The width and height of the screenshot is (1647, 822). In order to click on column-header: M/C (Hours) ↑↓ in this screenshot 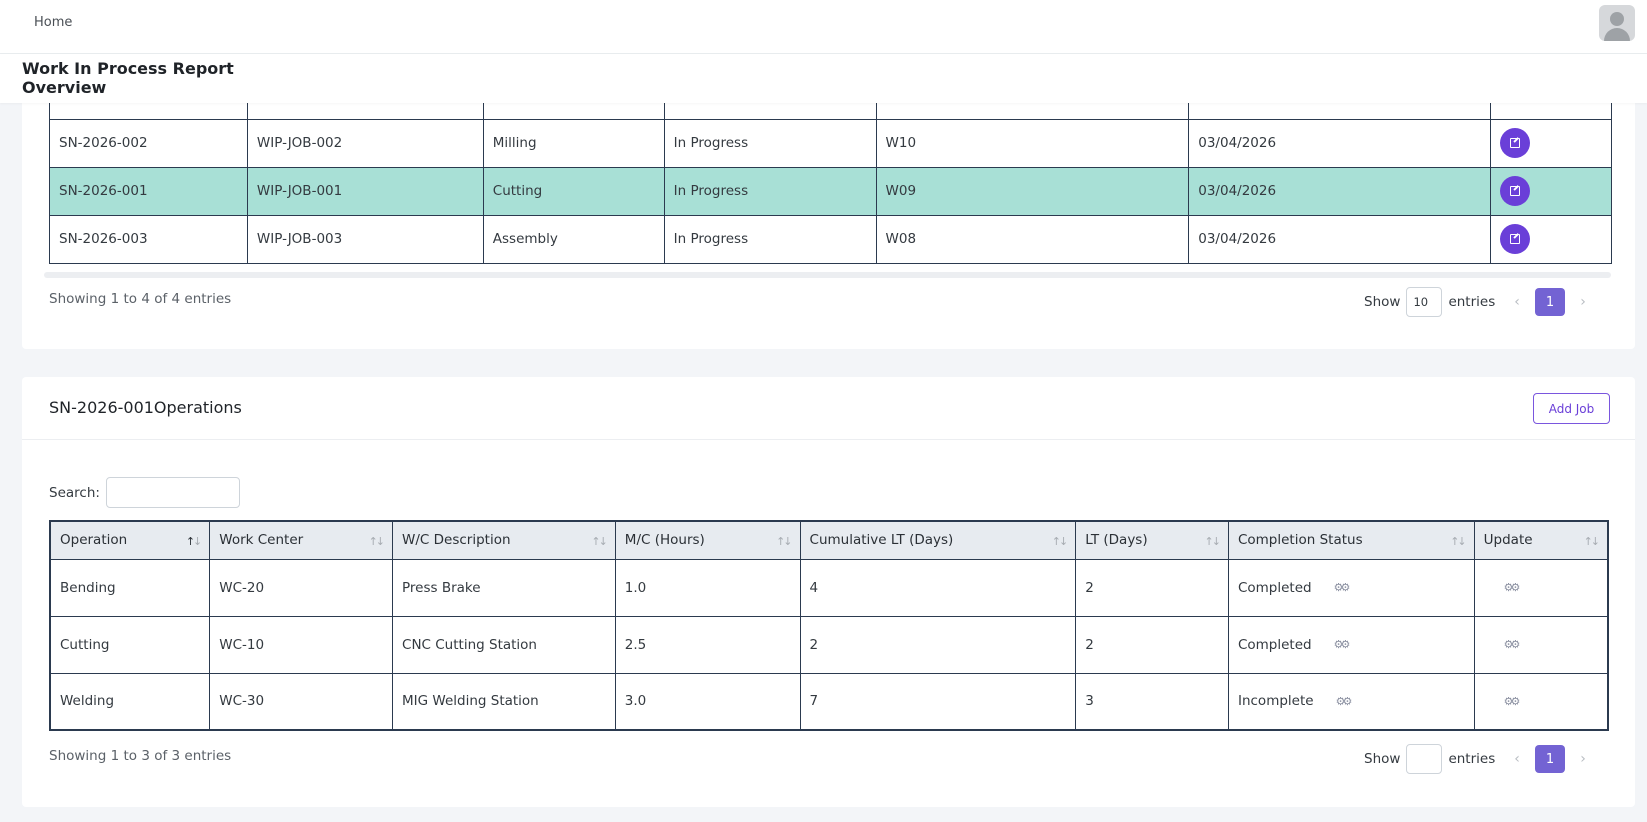, I will do `click(707, 540)`.